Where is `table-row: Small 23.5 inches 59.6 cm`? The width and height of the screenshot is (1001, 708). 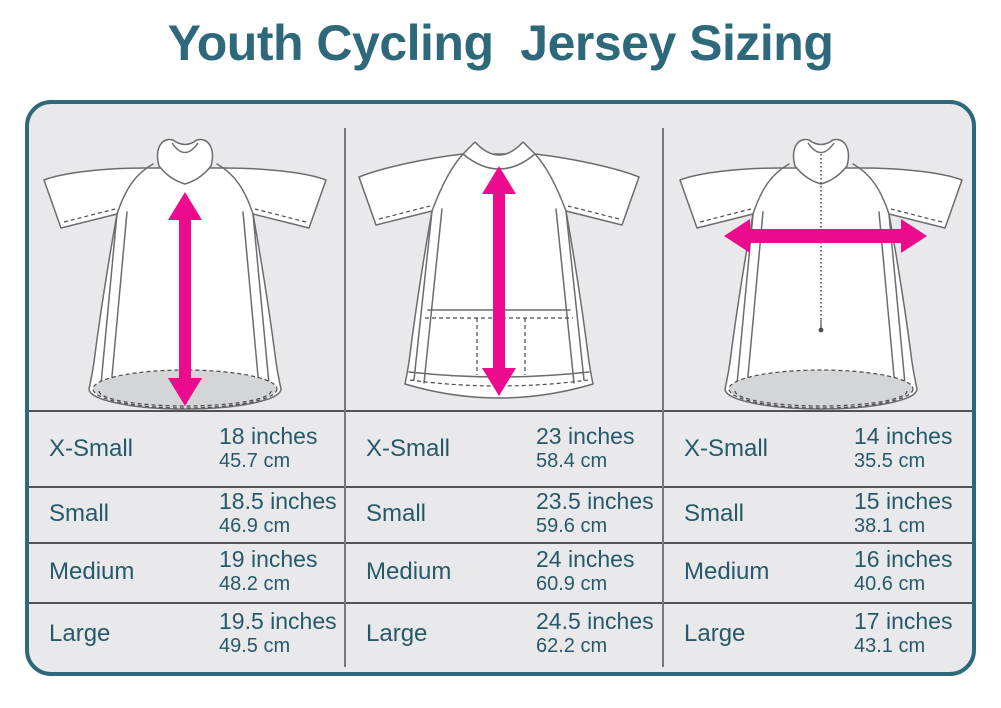
table-row: Small 23.5 inches 59.6 cm is located at coordinates (504, 514).